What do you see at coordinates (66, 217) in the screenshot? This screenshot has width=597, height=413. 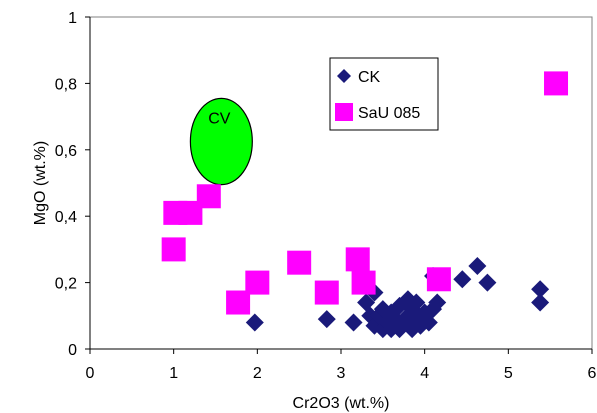 I see `y-tick-label: 0,4` at bounding box center [66, 217].